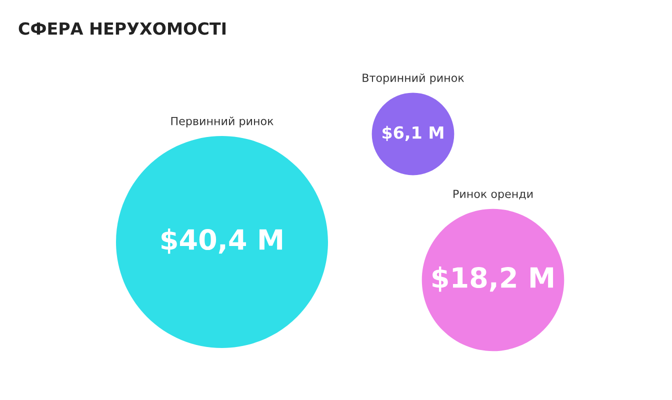 The width and height of the screenshot is (672, 400). I want to click on data-label: $40,4 M, so click(222, 241).